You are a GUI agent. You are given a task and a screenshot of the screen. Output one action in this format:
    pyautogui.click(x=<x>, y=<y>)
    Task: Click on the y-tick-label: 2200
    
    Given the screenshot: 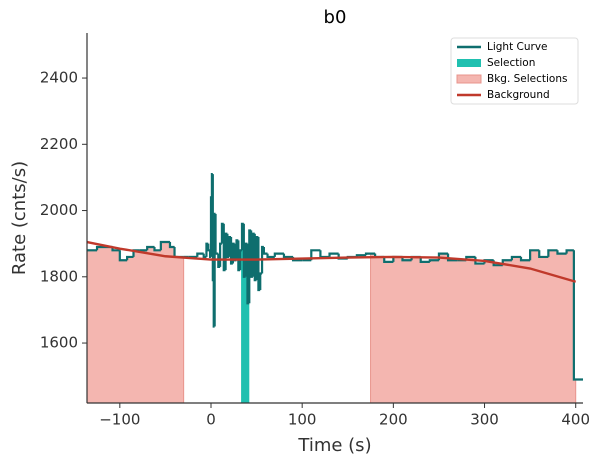 What is the action you would take?
    pyautogui.click(x=59, y=144)
    